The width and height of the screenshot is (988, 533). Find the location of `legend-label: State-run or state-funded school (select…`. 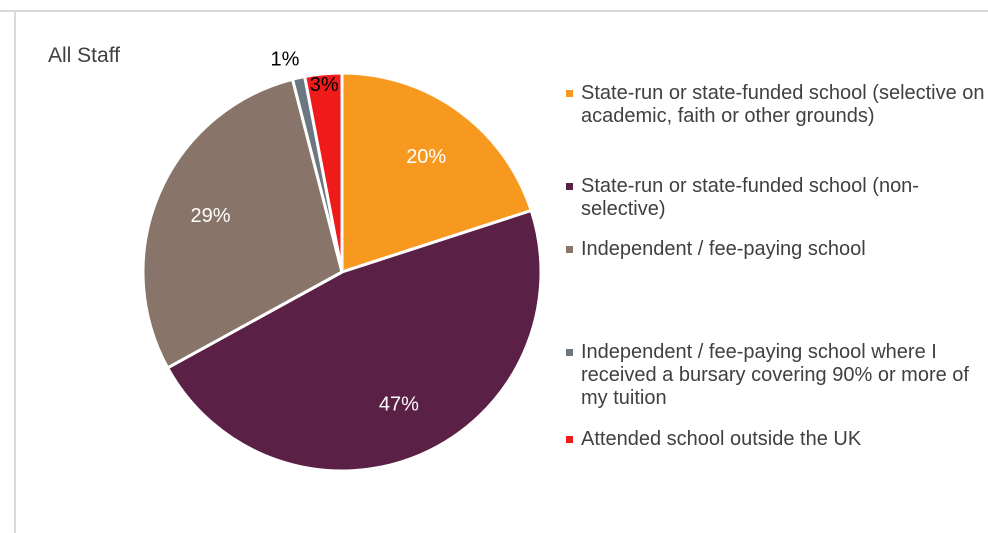

legend-label: State-run or state-funded school (select… is located at coordinates (783, 104).